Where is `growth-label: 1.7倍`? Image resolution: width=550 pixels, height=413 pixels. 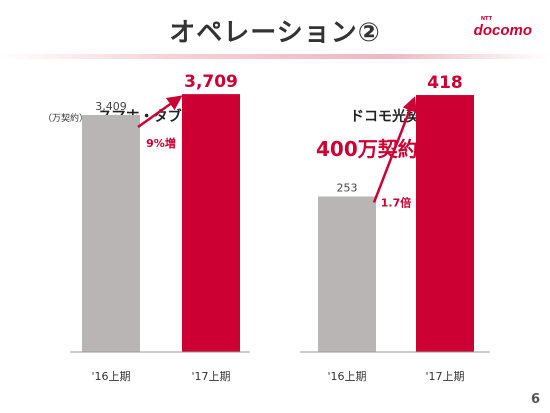
growth-label: 1.7倍 is located at coordinates (396, 202).